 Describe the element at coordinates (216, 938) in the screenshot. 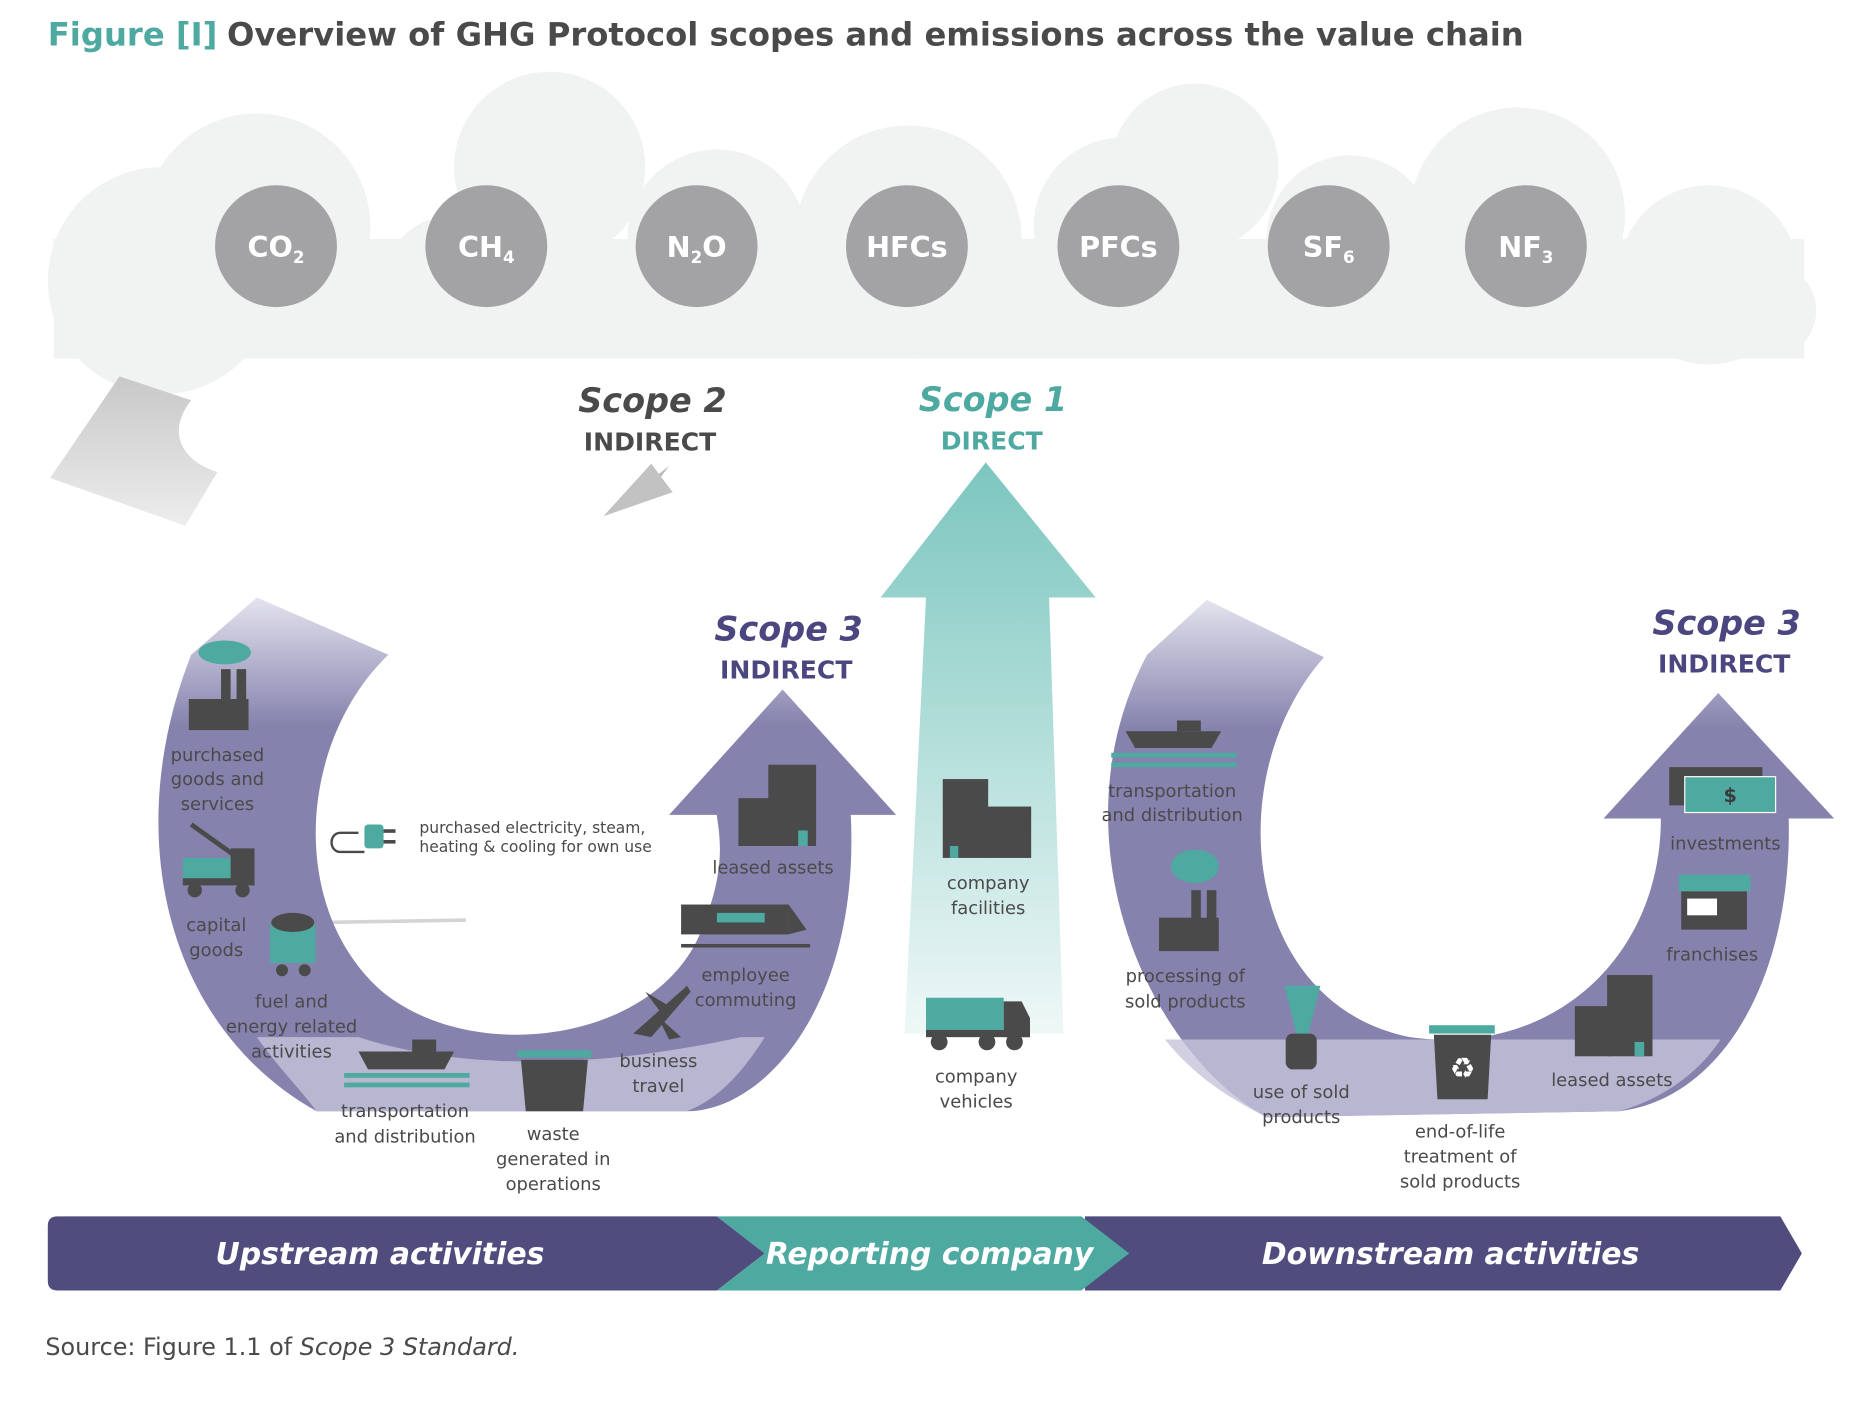

I see `label-capital-goods: capital goods` at that location.